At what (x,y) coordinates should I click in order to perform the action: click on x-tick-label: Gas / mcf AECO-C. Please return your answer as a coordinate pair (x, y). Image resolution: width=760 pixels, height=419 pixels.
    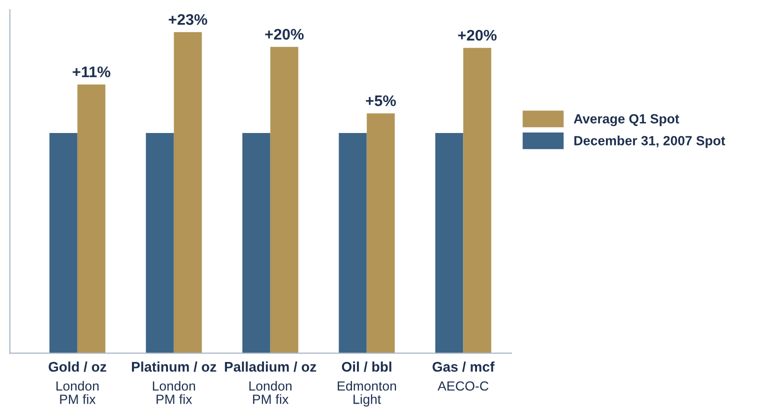
    Looking at the image, I should click on (463, 376).